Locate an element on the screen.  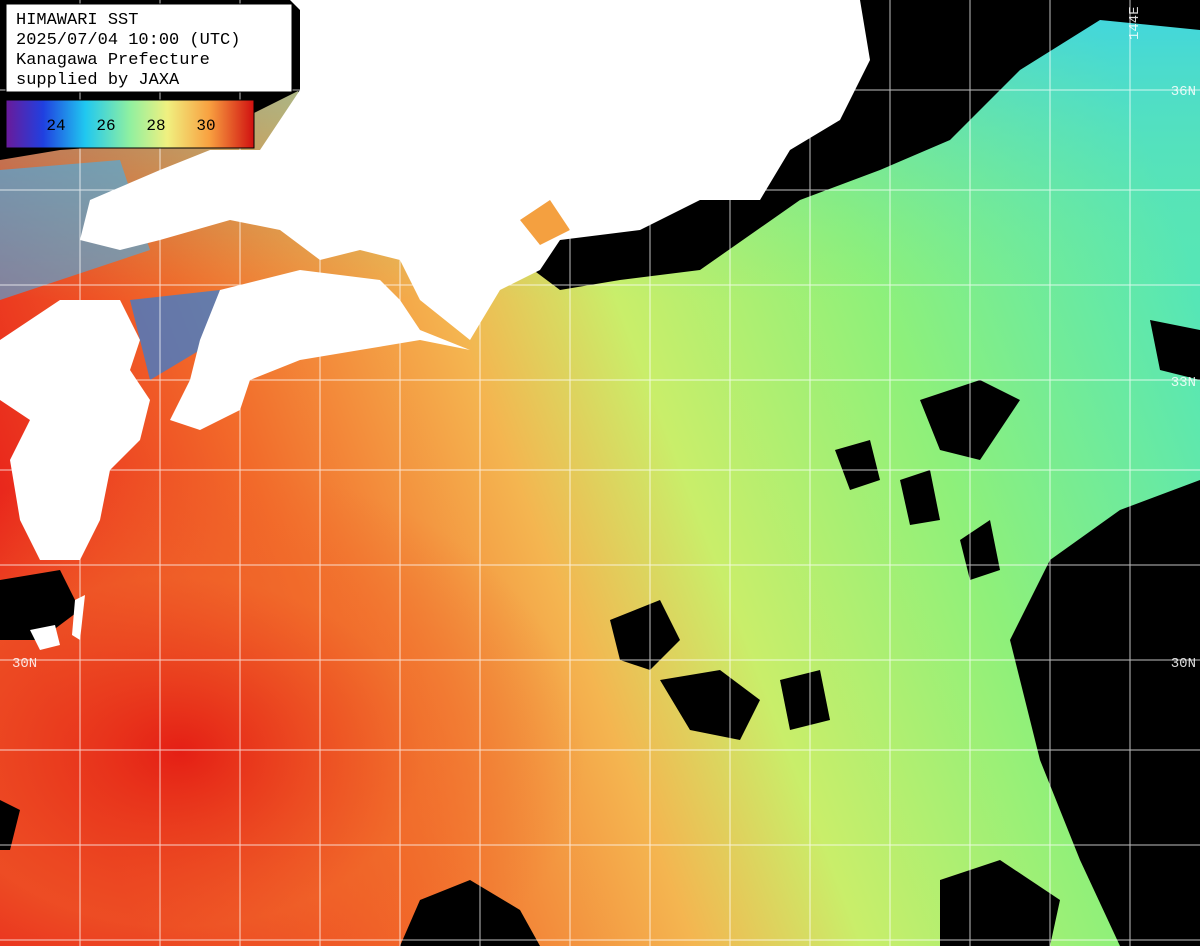
colorbar-label: 28 is located at coordinates (155, 126).